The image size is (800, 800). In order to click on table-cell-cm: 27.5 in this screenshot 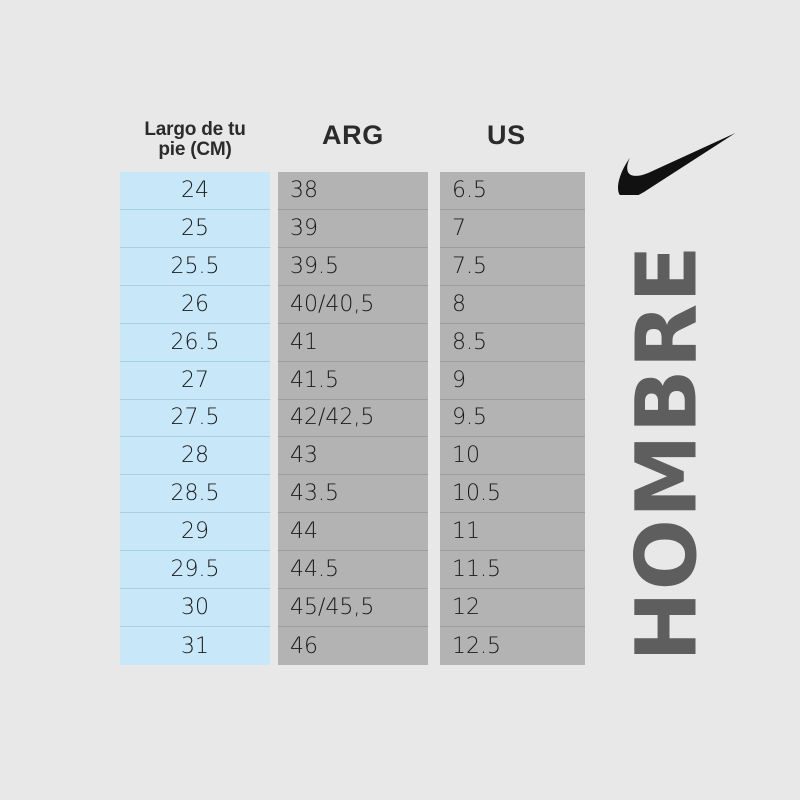, I will do `click(195, 419)`.